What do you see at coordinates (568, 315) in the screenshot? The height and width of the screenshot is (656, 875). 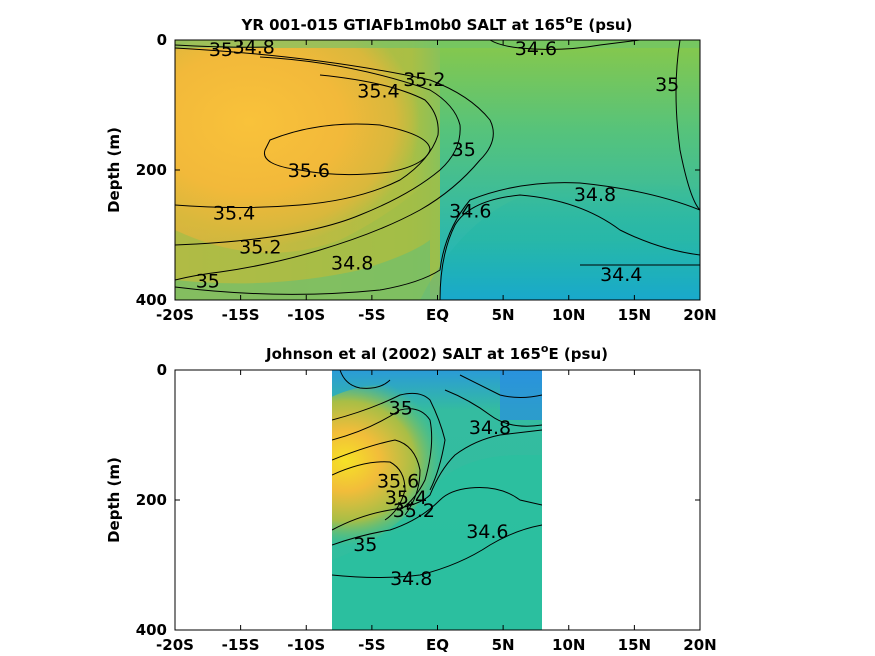 I see `top-x-tick-label: 10N` at bounding box center [568, 315].